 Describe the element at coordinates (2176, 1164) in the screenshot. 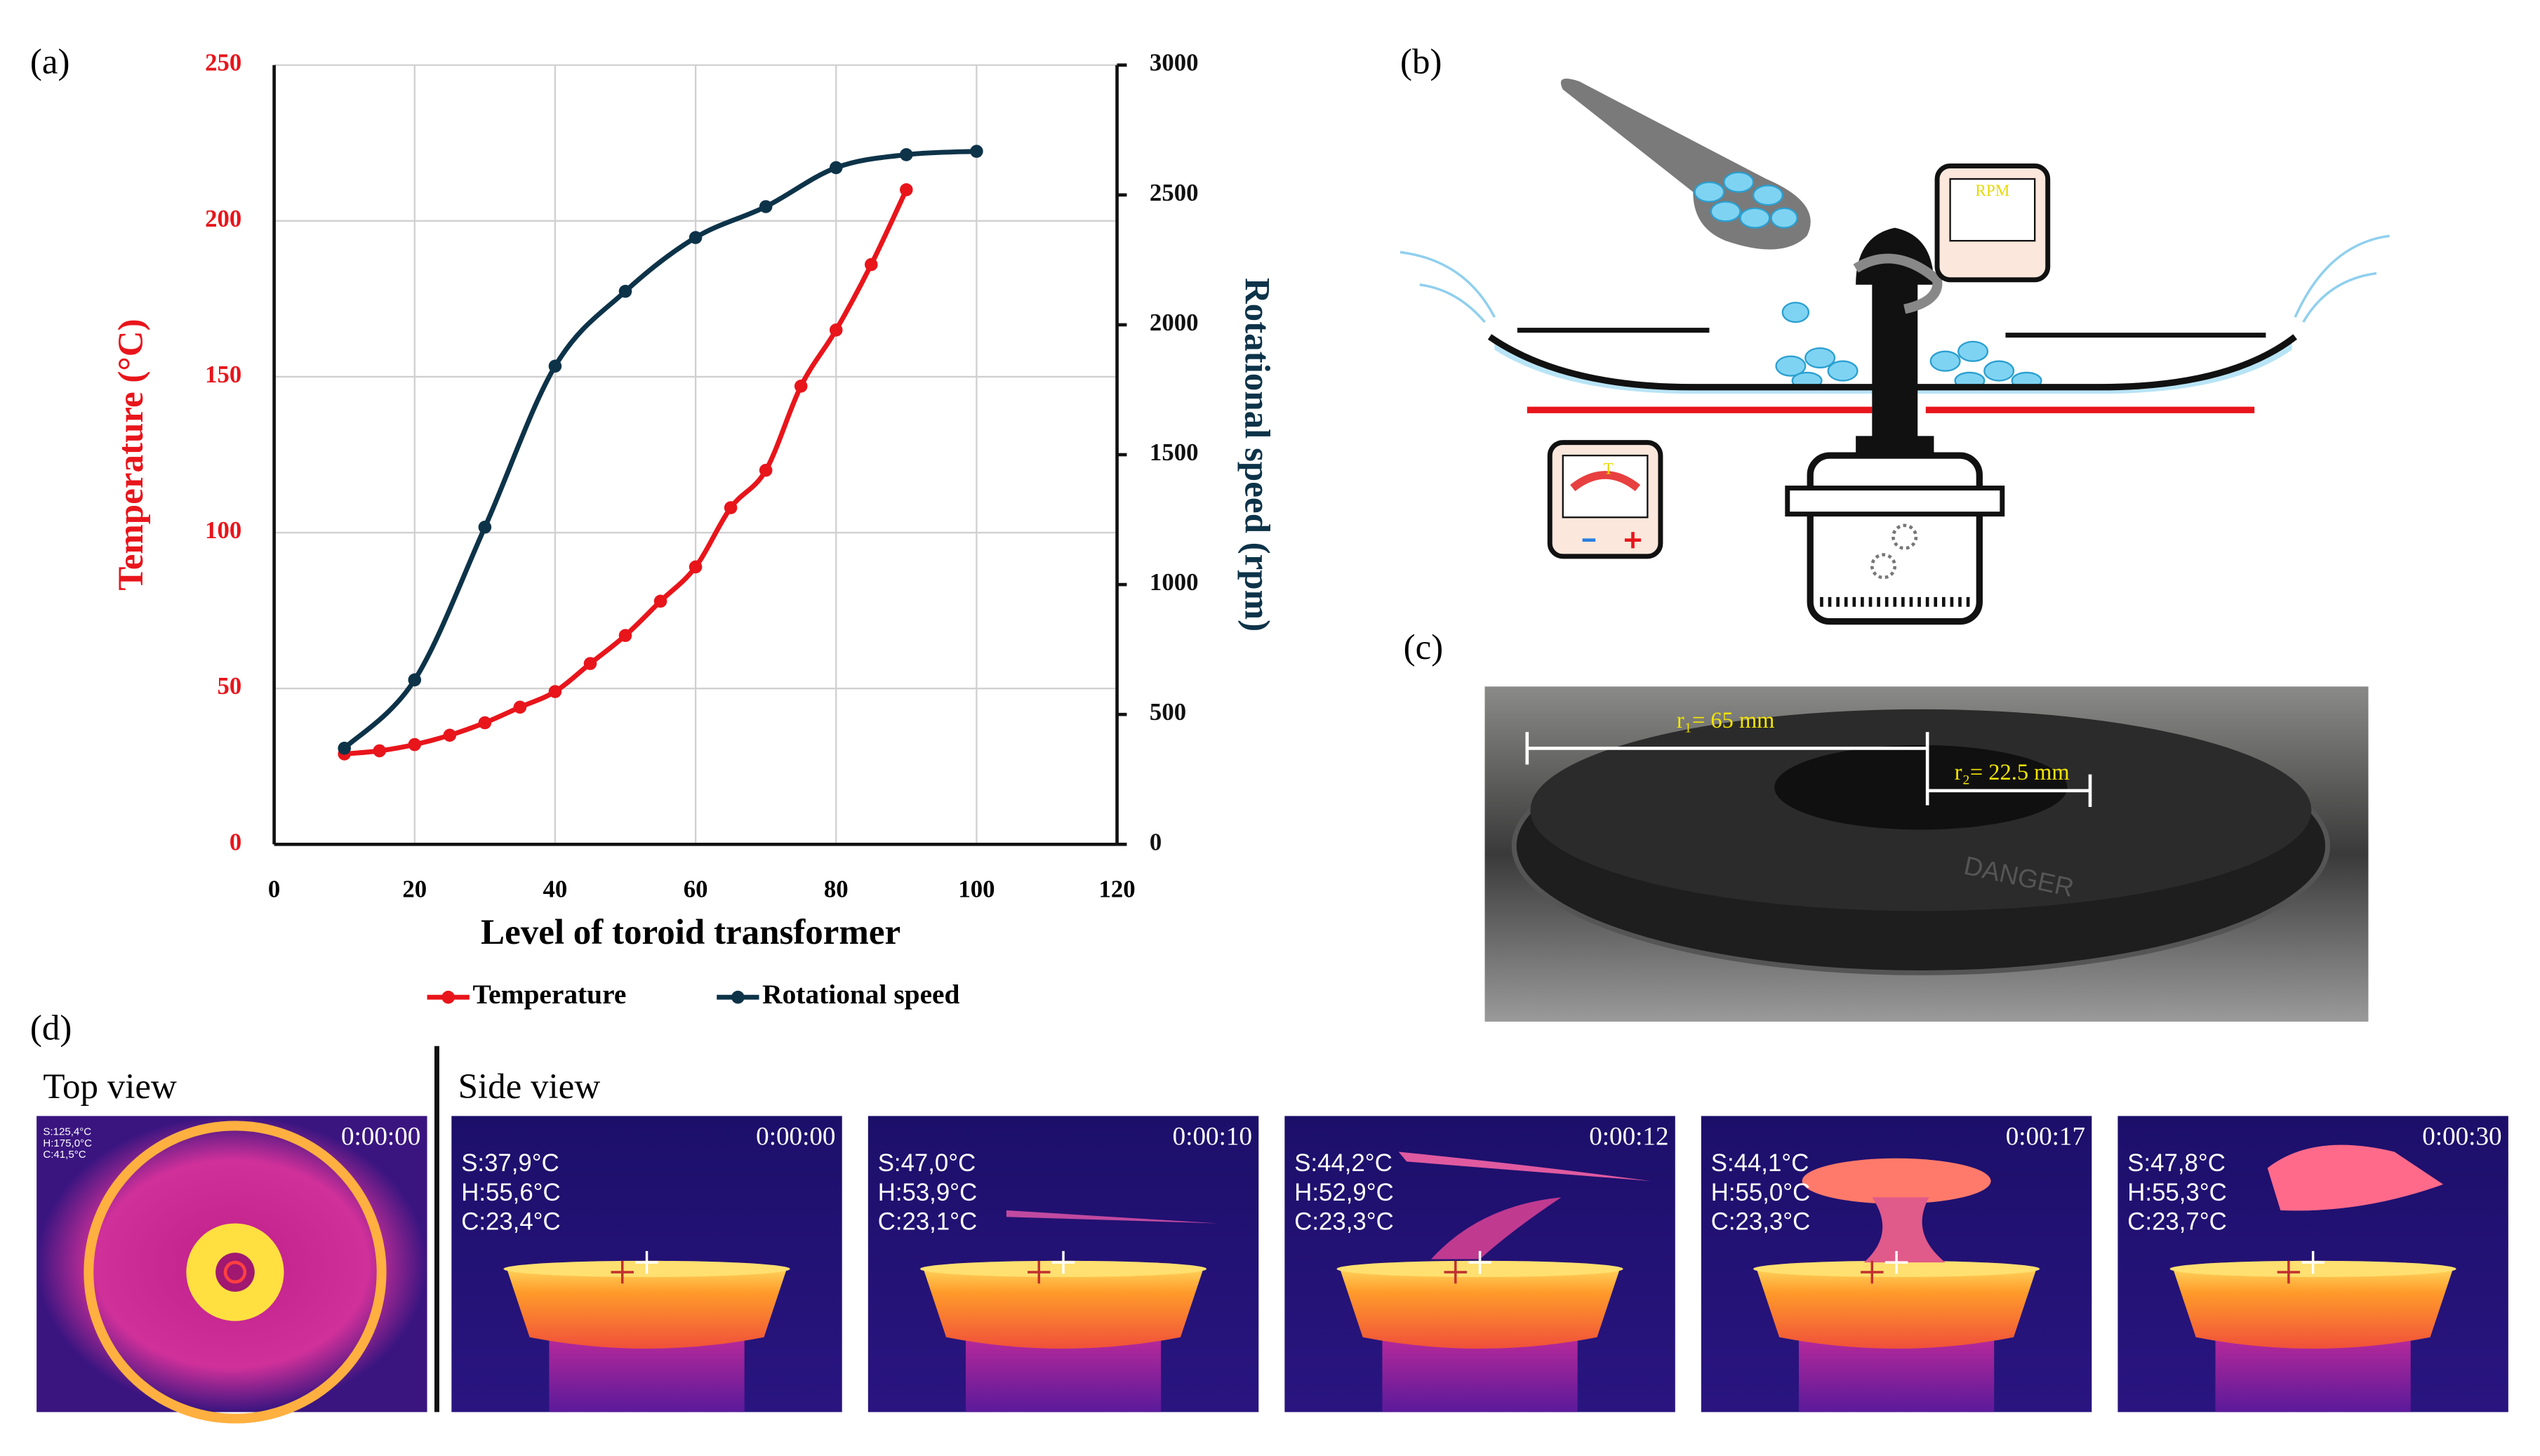

I see `reading: S:47,8°C` at that location.